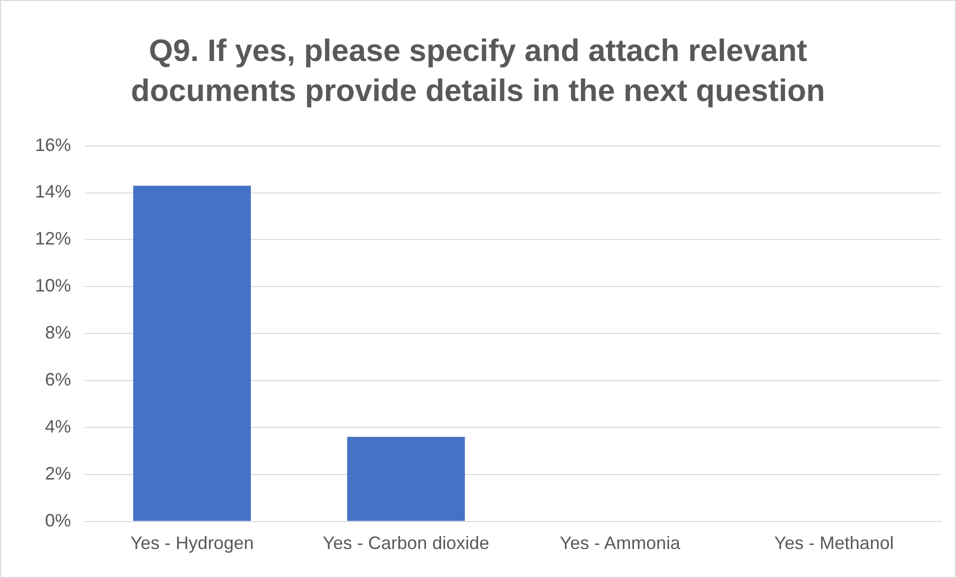 The height and width of the screenshot is (578, 956). Describe the element at coordinates (58, 426) in the screenshot. I see `y-tick-label: 4%` at that location.